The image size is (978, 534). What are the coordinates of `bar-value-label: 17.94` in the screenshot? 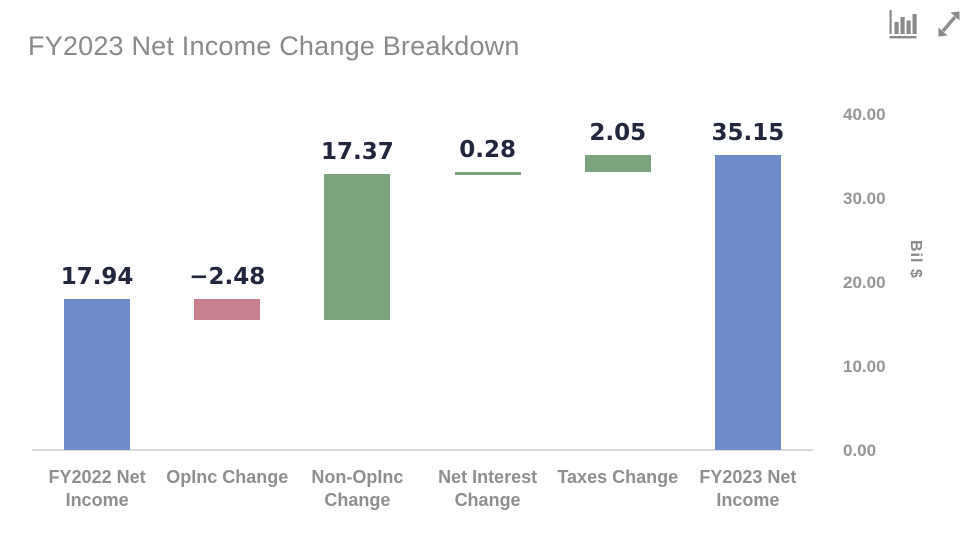 It's located at (97, 277).